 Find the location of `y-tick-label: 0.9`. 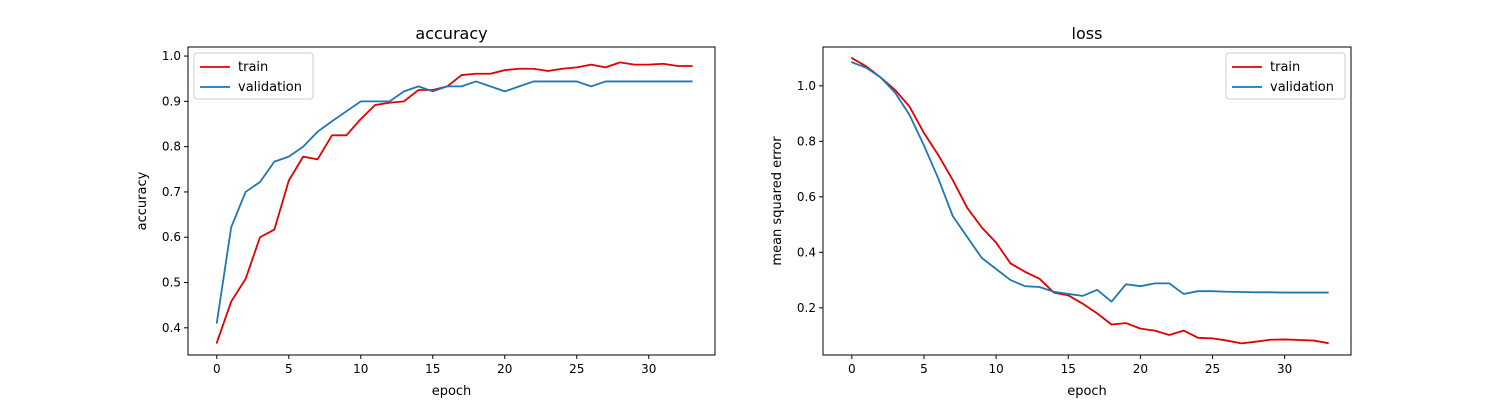

y-tick-label: 0.9 is located at coordinates (171, 101).